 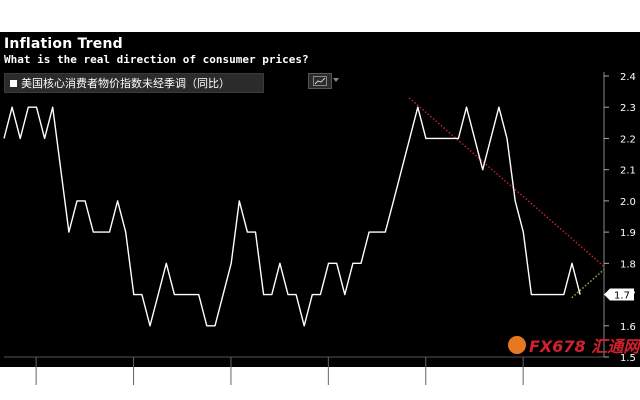 I want to click on y-tick-label: 1.8, so click(x=628, y=264).